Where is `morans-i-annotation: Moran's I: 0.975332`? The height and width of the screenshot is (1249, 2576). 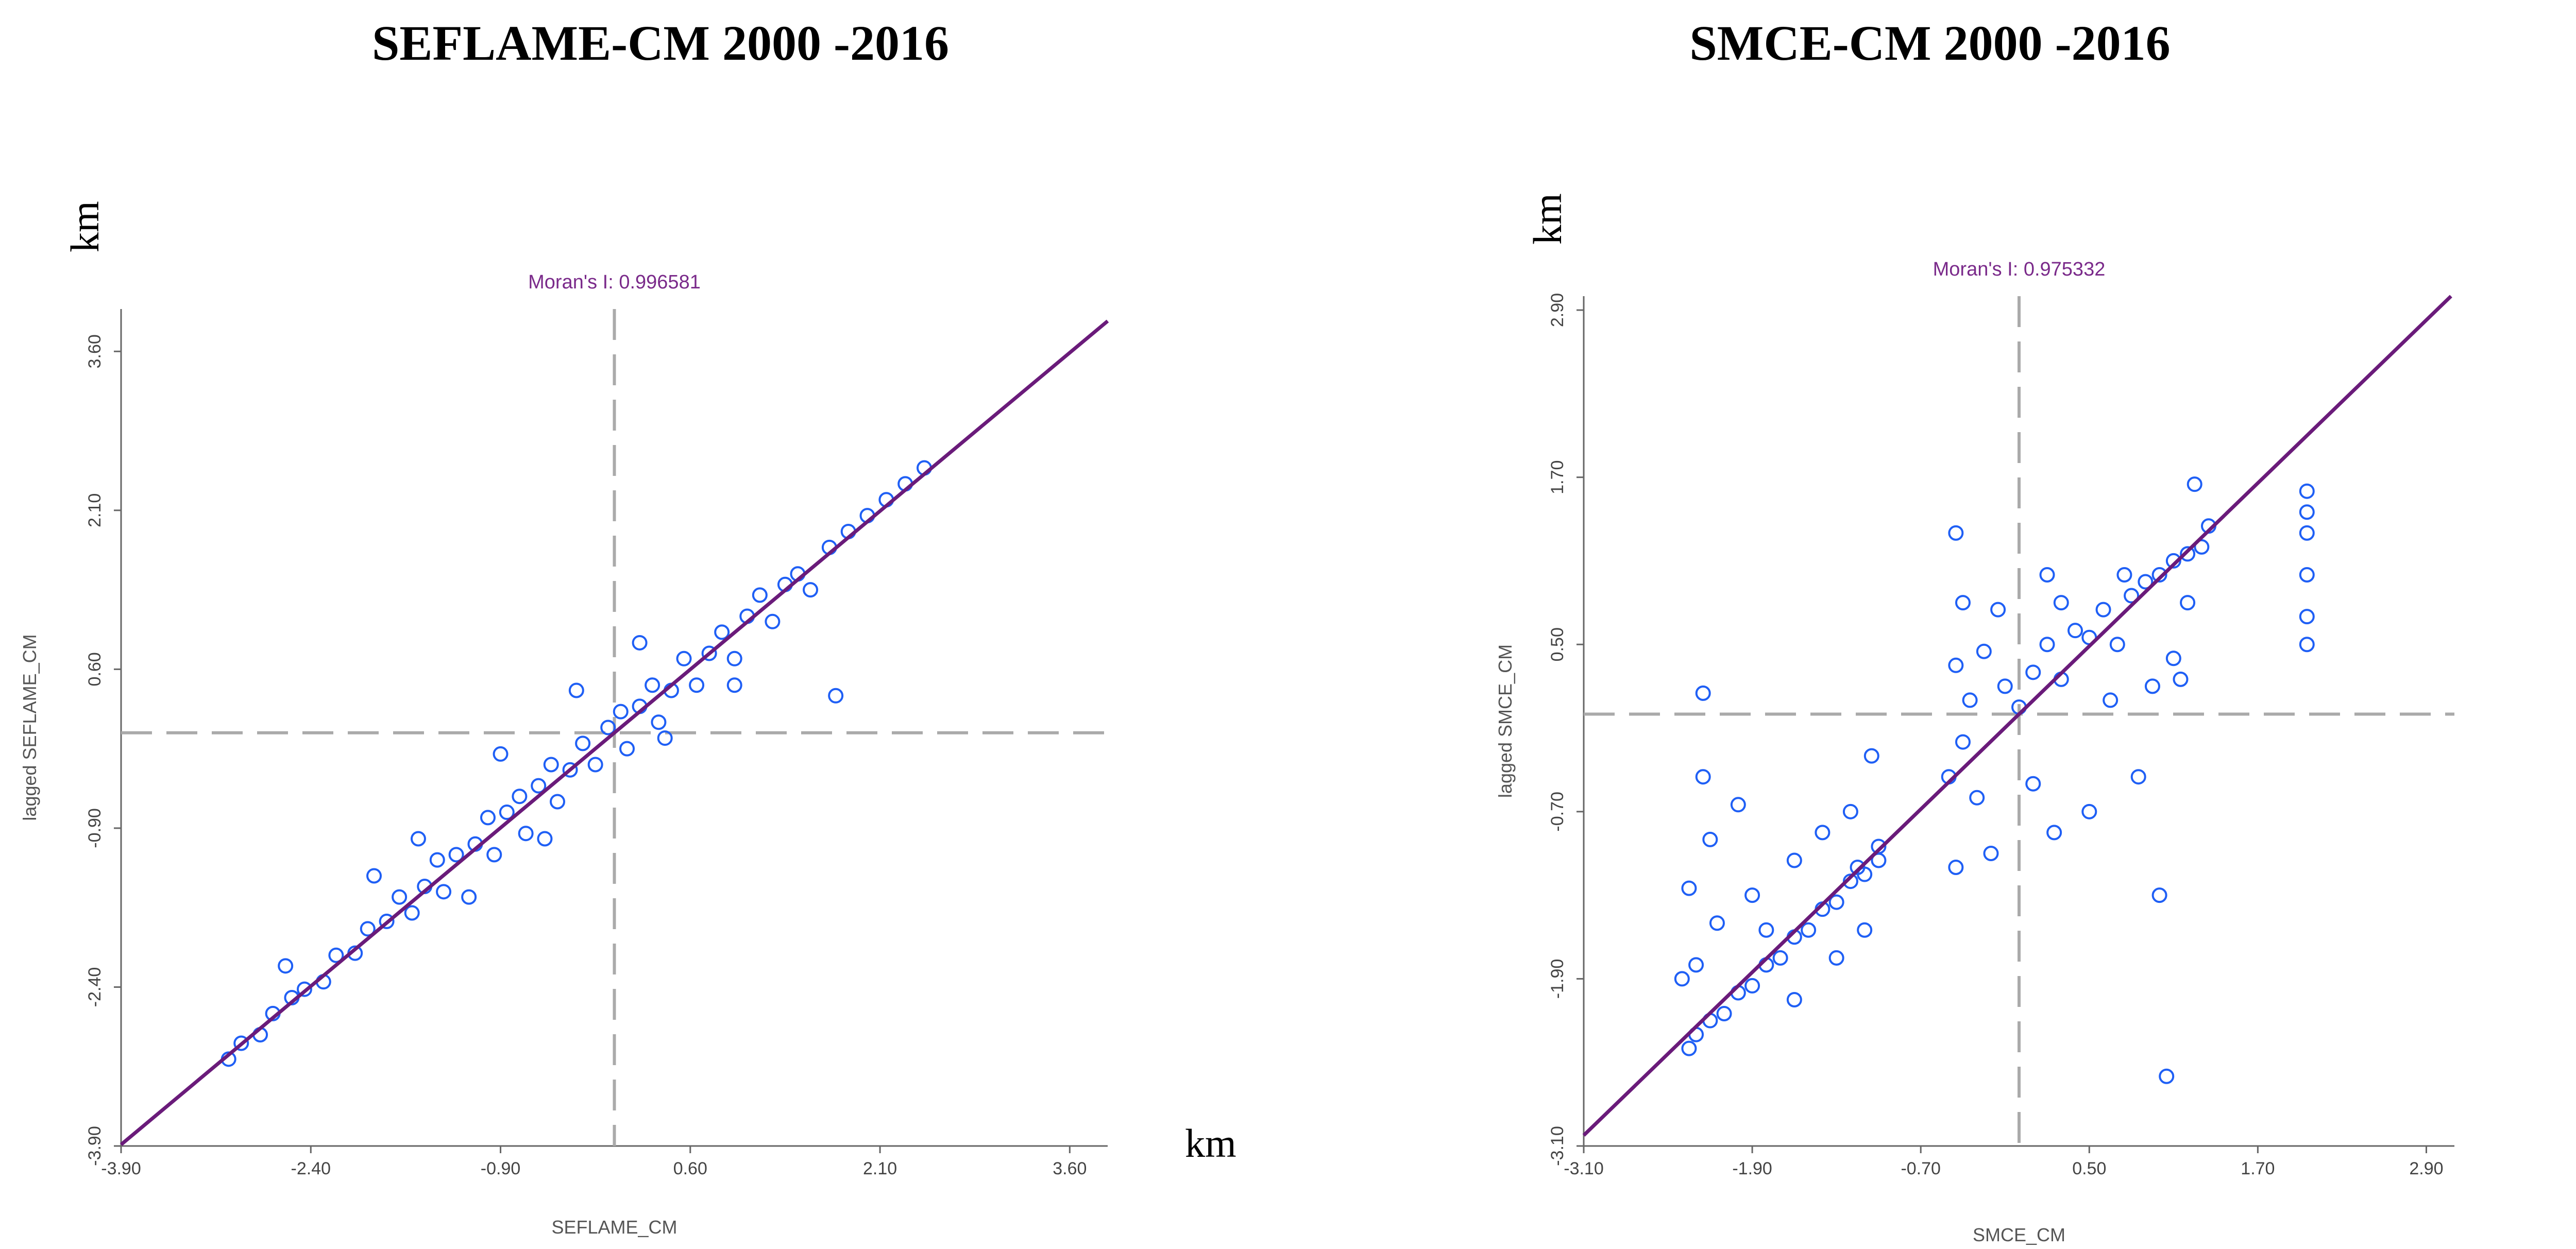 morans-i-annotation: Moran's I: 0.975332 is located at coordinates (2020, 269).